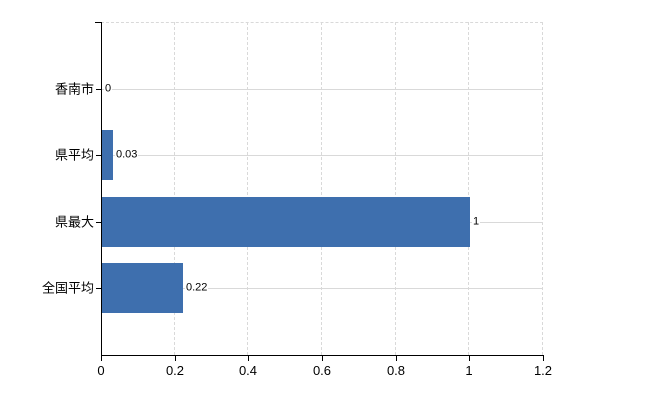  Describe the element at coordinates (98, 22) in the screenshot. I see `y-axis-top-tick` at that location.